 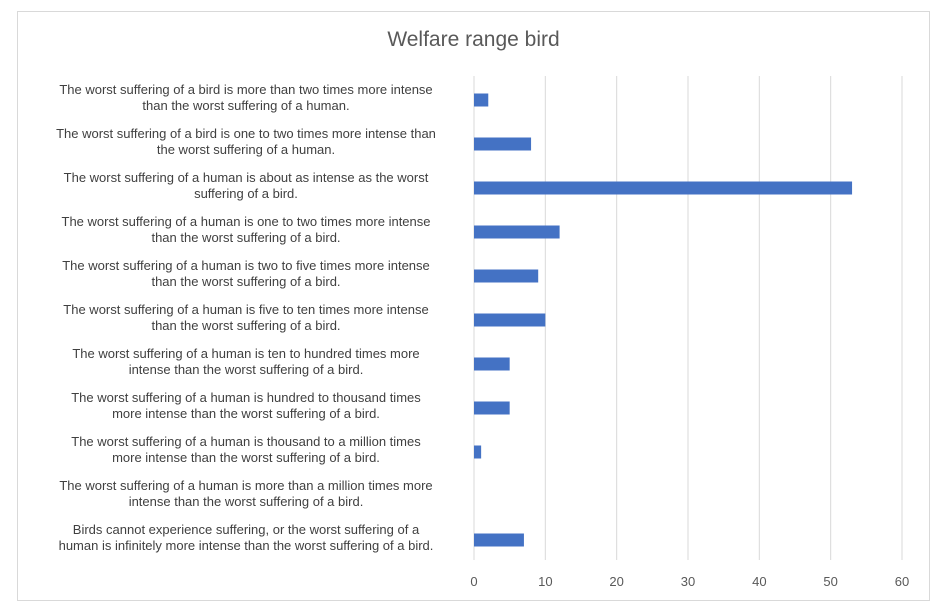 I want to click on category-label-6-line-2: than the worst suffering of a bird., so click(x=245, y=325).